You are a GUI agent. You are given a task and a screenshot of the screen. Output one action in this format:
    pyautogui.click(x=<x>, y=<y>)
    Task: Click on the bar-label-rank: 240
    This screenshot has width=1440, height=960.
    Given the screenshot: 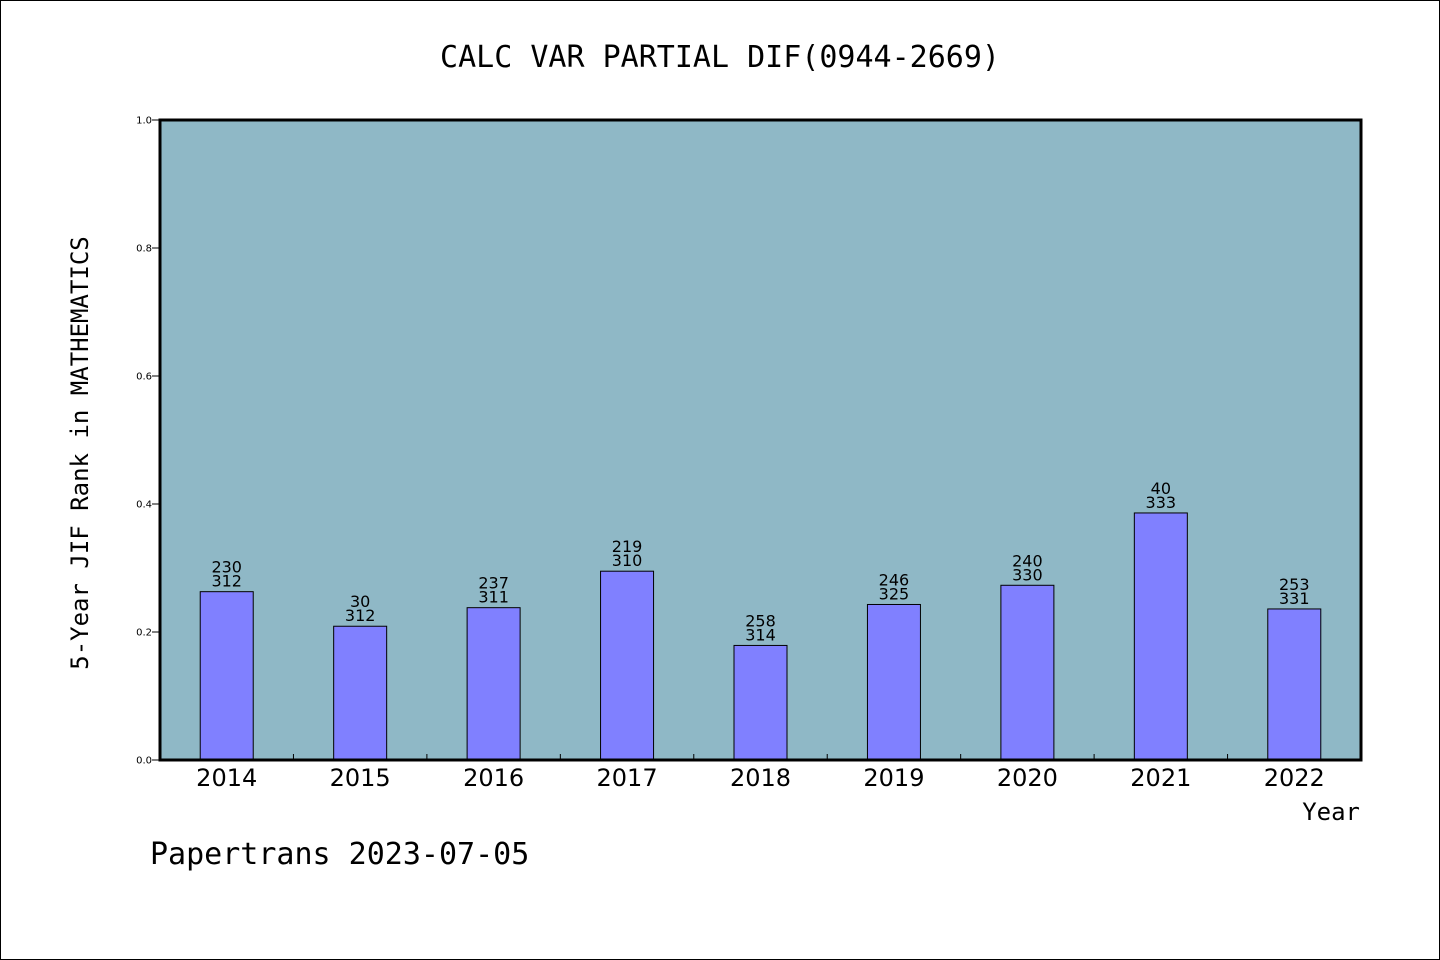 What is the action you would take?
    pyautogui.click(x=1027, y=560)
    